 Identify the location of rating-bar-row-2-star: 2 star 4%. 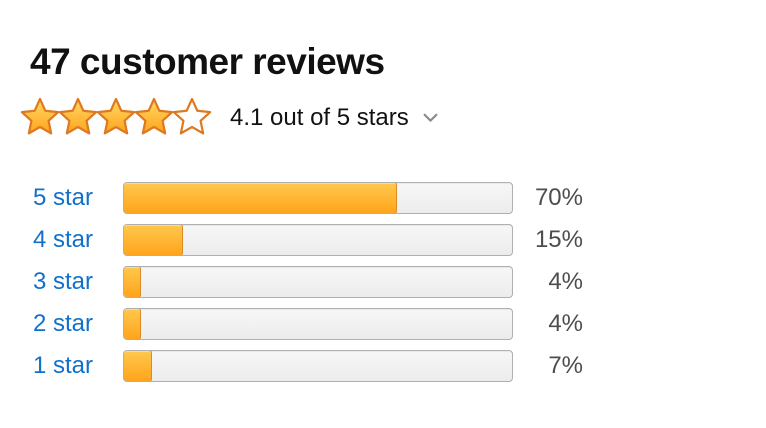
(301, 324).